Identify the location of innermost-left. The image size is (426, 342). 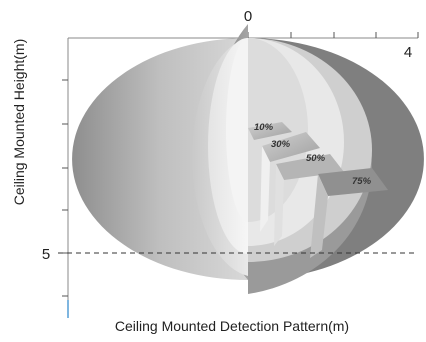
(237, 130).